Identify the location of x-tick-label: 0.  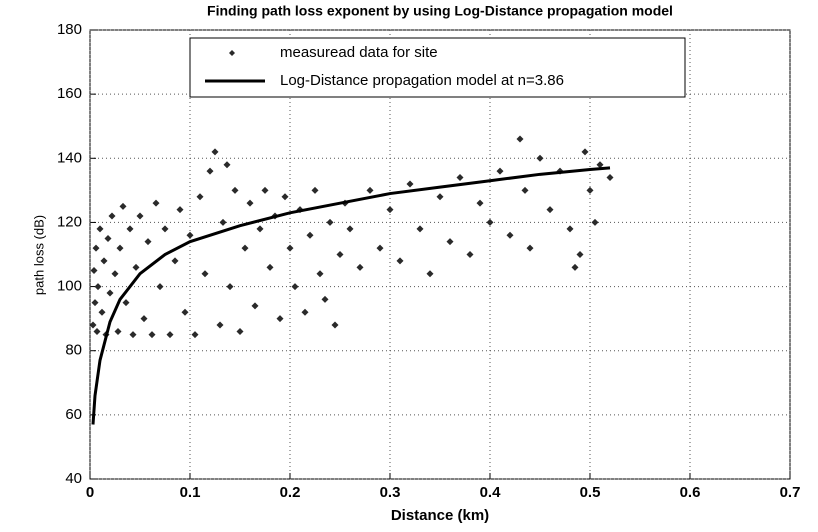
(90, 492).